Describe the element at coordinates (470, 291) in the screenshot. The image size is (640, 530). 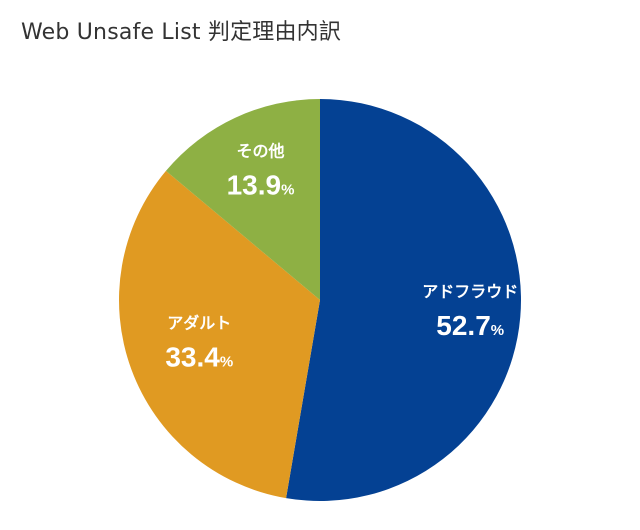
I see `slice-label: アドフラウド` at that location.